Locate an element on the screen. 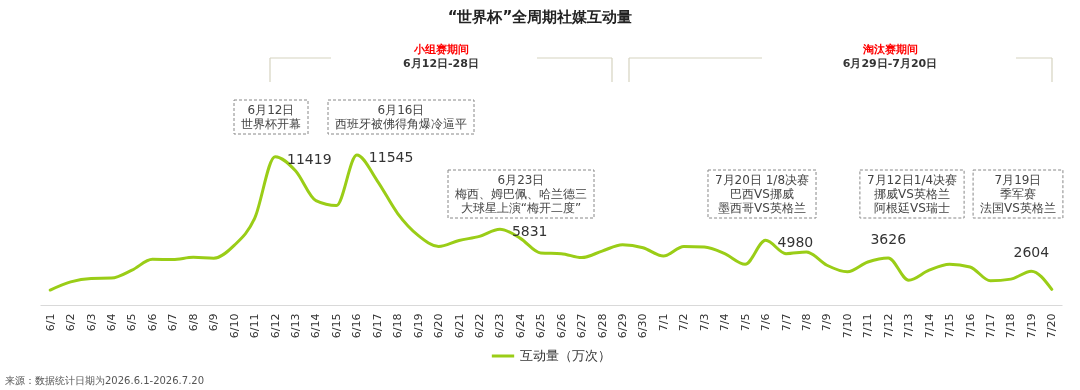 This screenshot has height=390, width=1080. x-tick-label: 7/20 is located at coordinates (1052, 326).